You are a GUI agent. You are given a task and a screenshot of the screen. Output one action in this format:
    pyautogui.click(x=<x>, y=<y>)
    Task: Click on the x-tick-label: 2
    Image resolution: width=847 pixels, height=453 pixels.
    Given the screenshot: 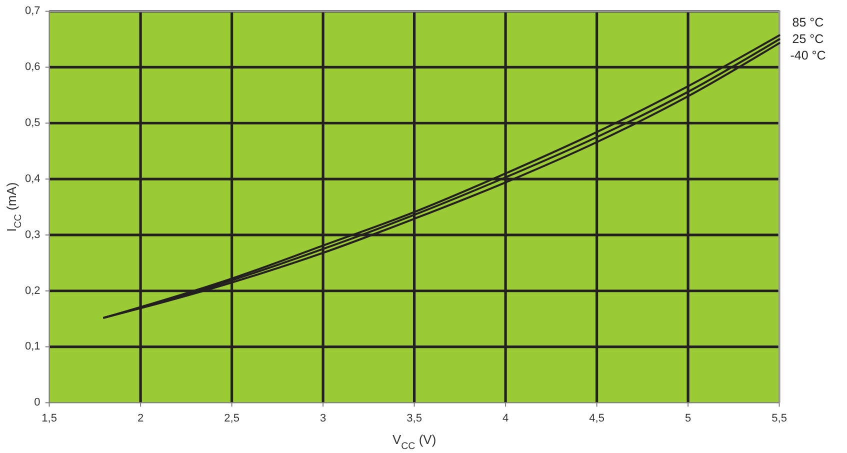 What is the action you would take?
    pyautogui.click(x=140, y=418)
    